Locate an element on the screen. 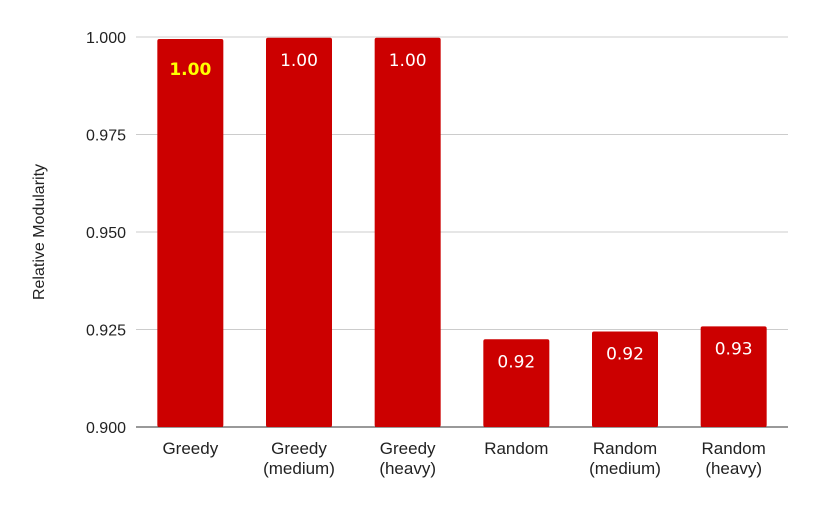 The width and height of the screenshot is (814, 506). y-tick-label: 0.950 is located at coordinates (106, 233).